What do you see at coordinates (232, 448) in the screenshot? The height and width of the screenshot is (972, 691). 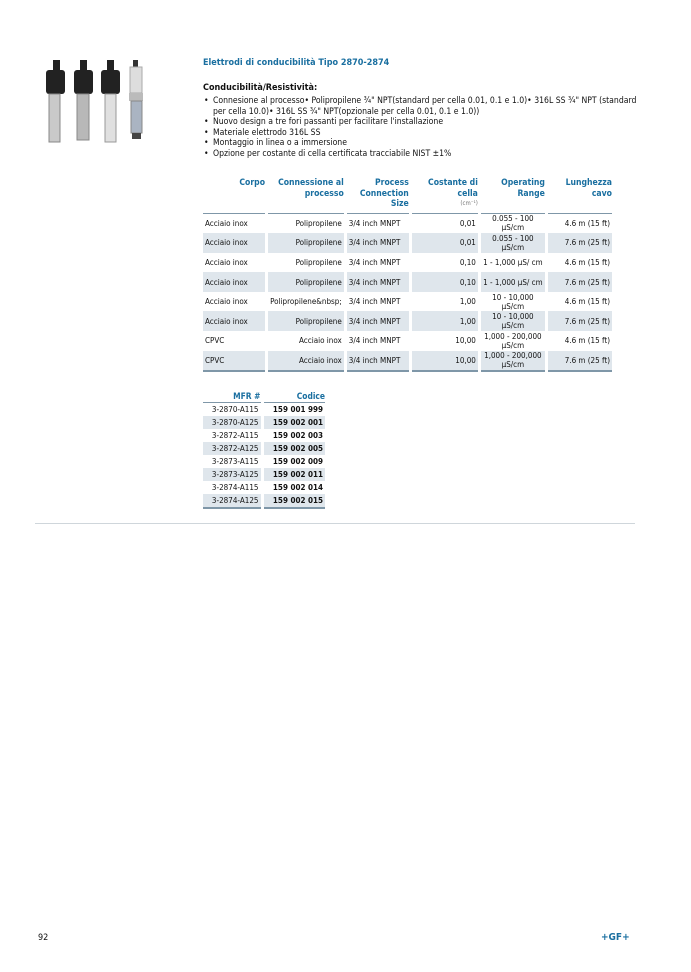 I see `mfr-cell: 3-2872-A125` at bounding box center [232, 448].